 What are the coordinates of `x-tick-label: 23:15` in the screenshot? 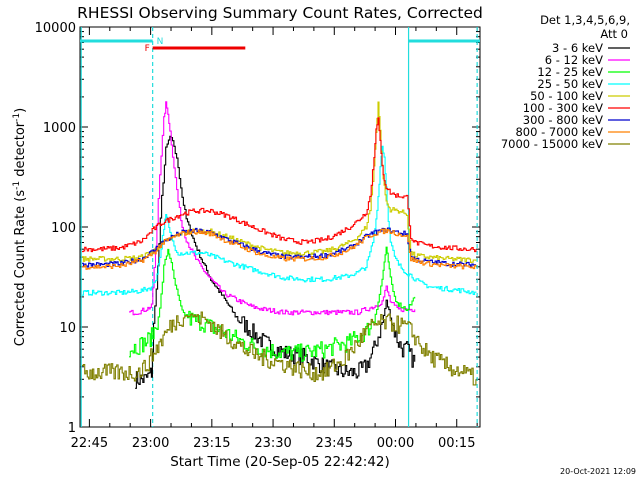 It's located at (211, 443).